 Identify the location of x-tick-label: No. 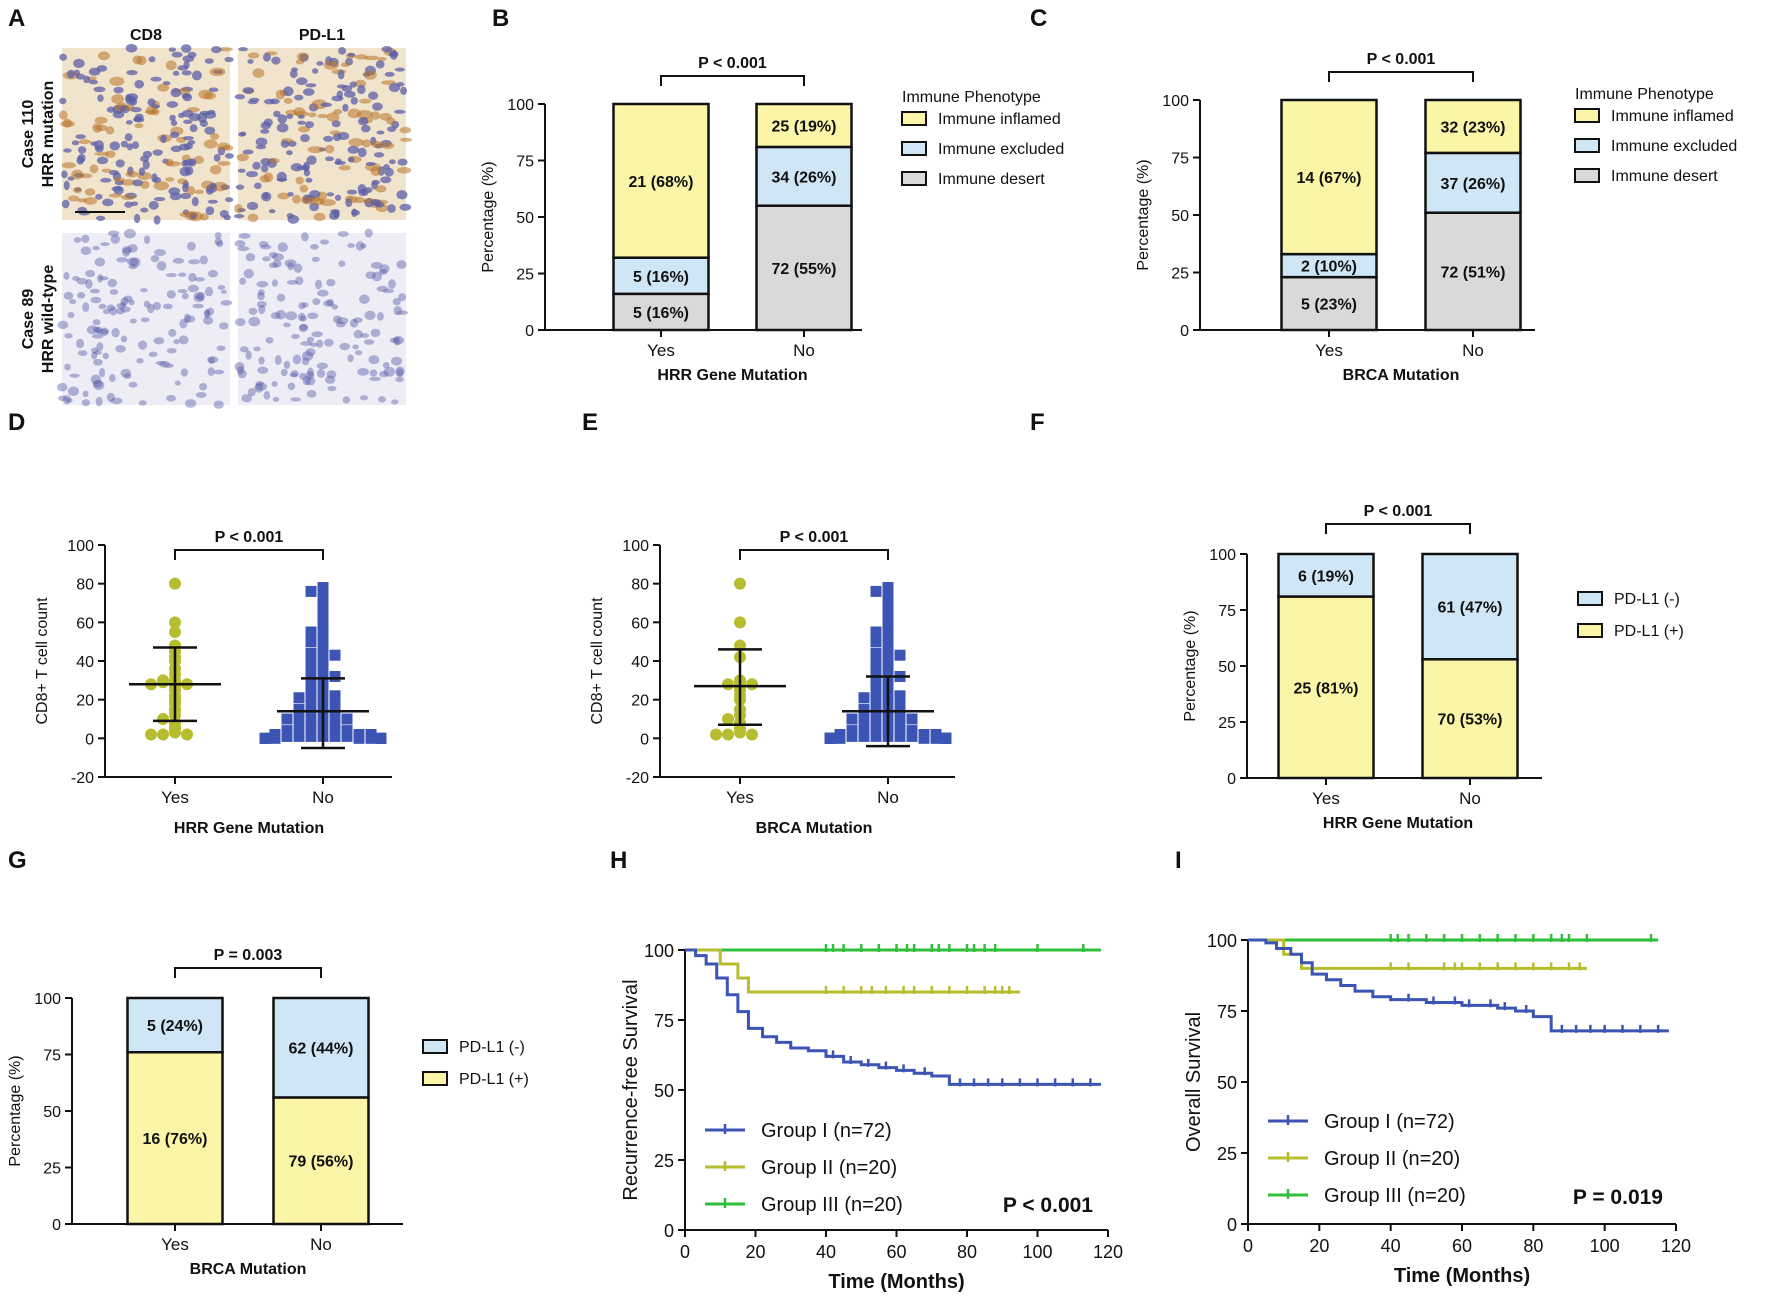
(804, 350).